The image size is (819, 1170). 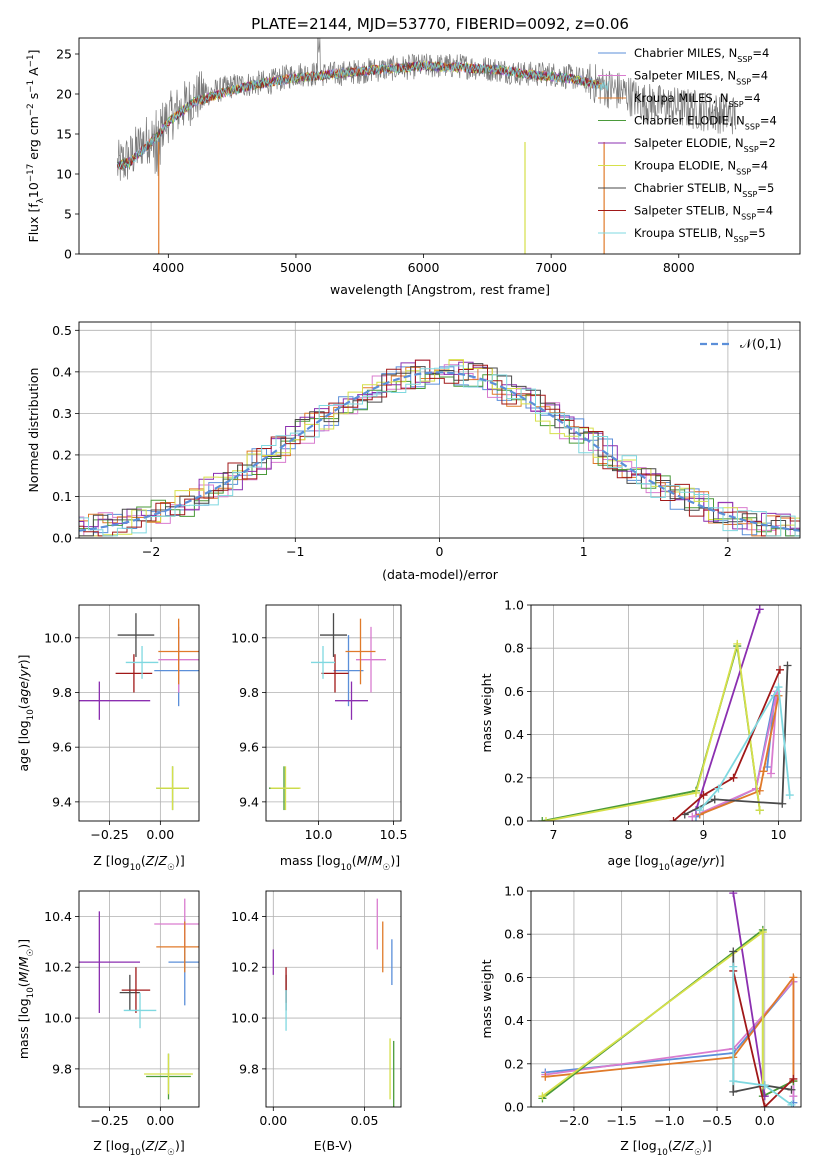 What do you see at coordinates (621, 1120) in the screenshot?
I see `x-tick-label: −1.5` at bounding box center [621, 1120].